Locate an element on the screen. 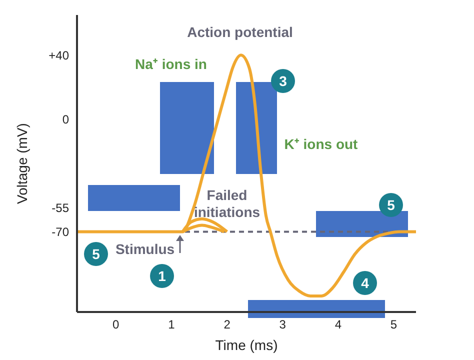 Image resolution: width=474 pixels, height=360 pixels. annotation: 4 is located at coordinates (365, 283).